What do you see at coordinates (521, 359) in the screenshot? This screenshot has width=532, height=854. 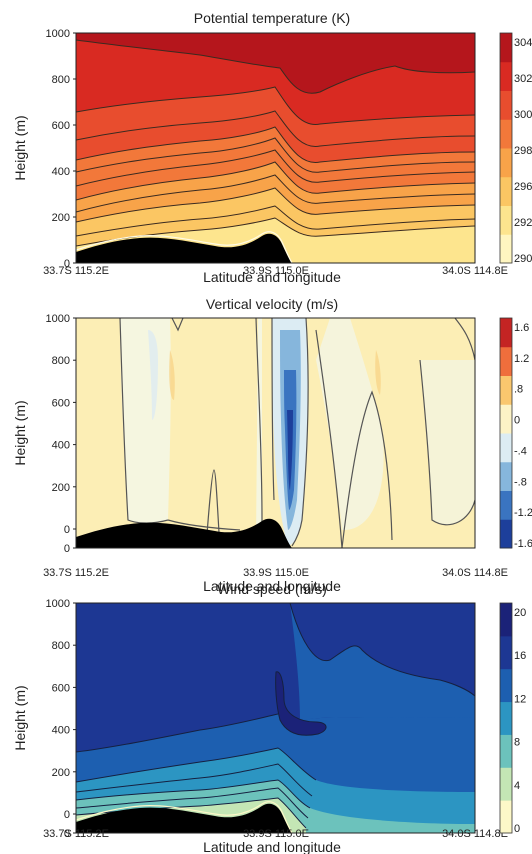 I see `colorbar-tick-label: 1.2` at bounding box center [521, 359].